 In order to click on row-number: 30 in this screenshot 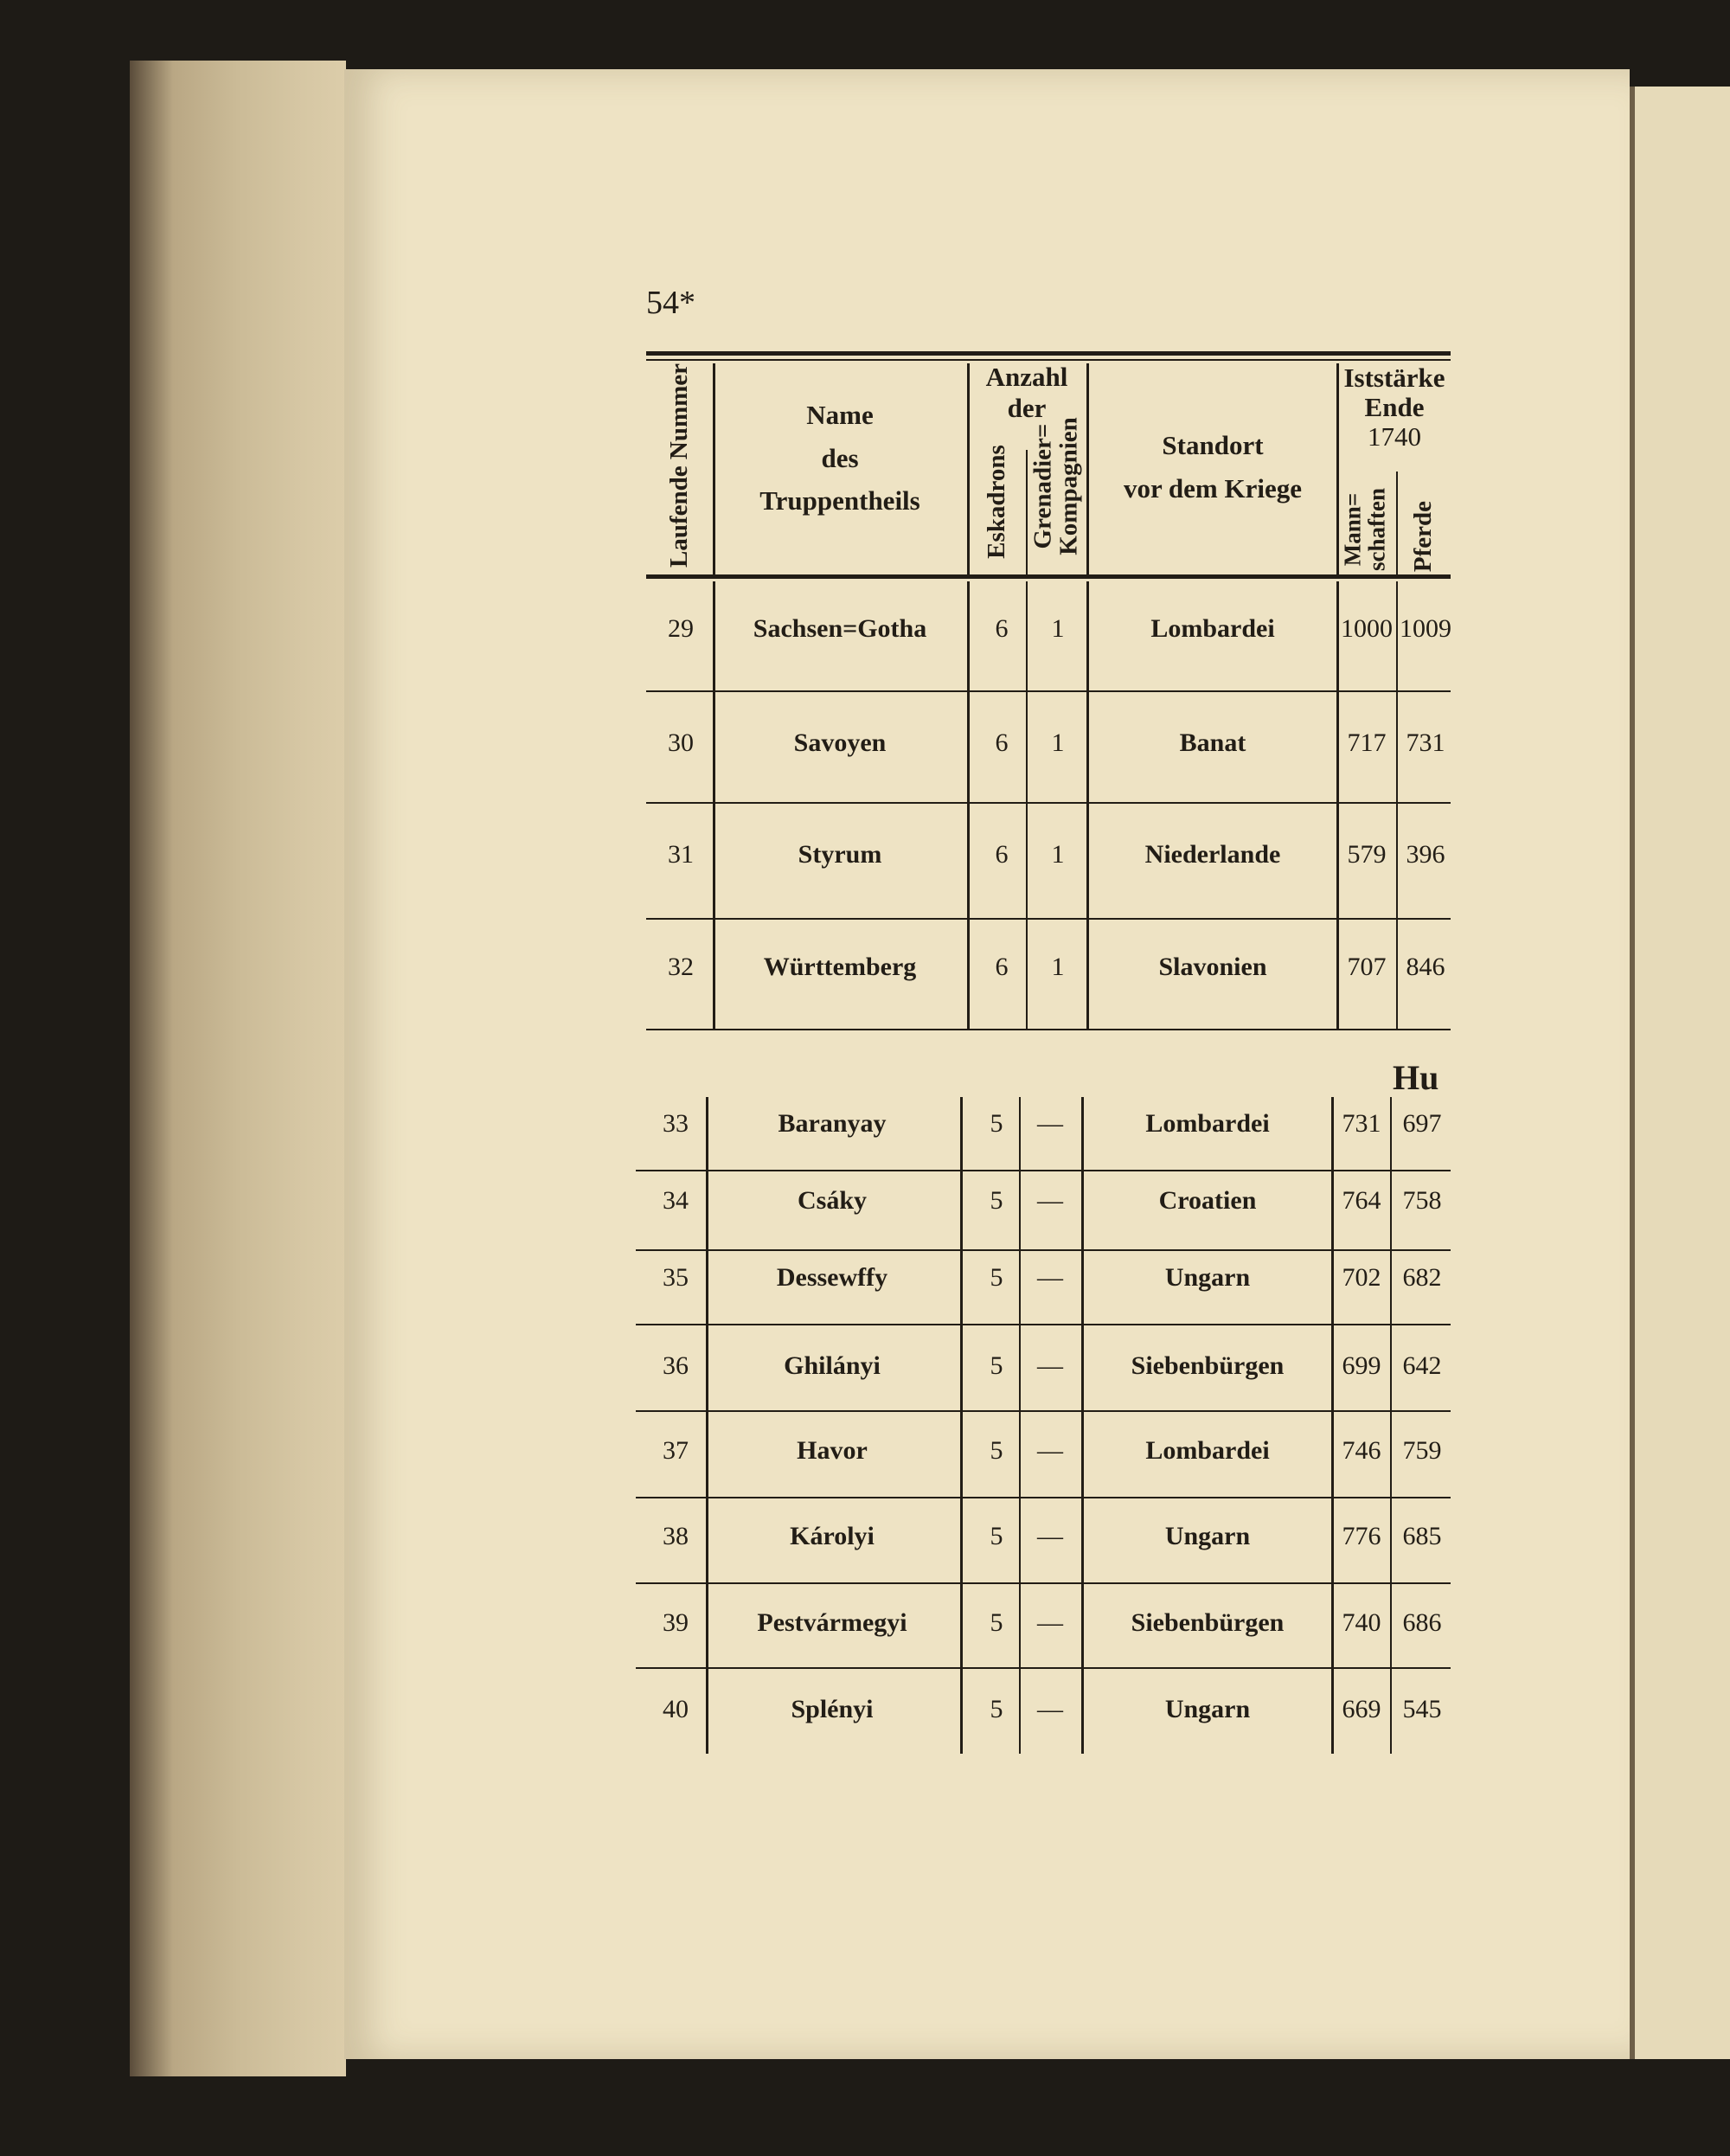, I will do `click(681, 743)`.